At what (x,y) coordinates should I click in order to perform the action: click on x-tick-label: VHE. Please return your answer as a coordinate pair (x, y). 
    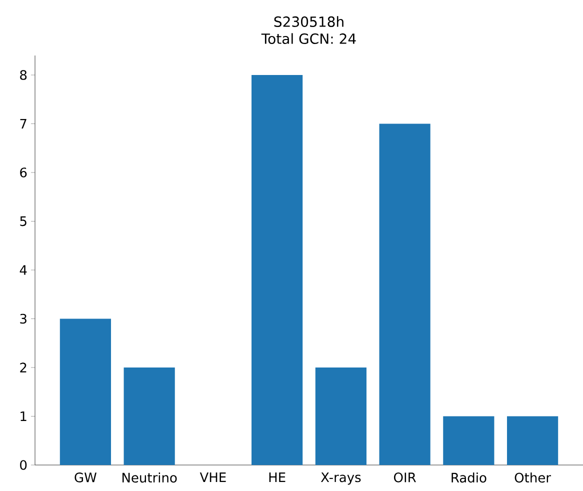
    Looking at the image, I should click on (213, 477).